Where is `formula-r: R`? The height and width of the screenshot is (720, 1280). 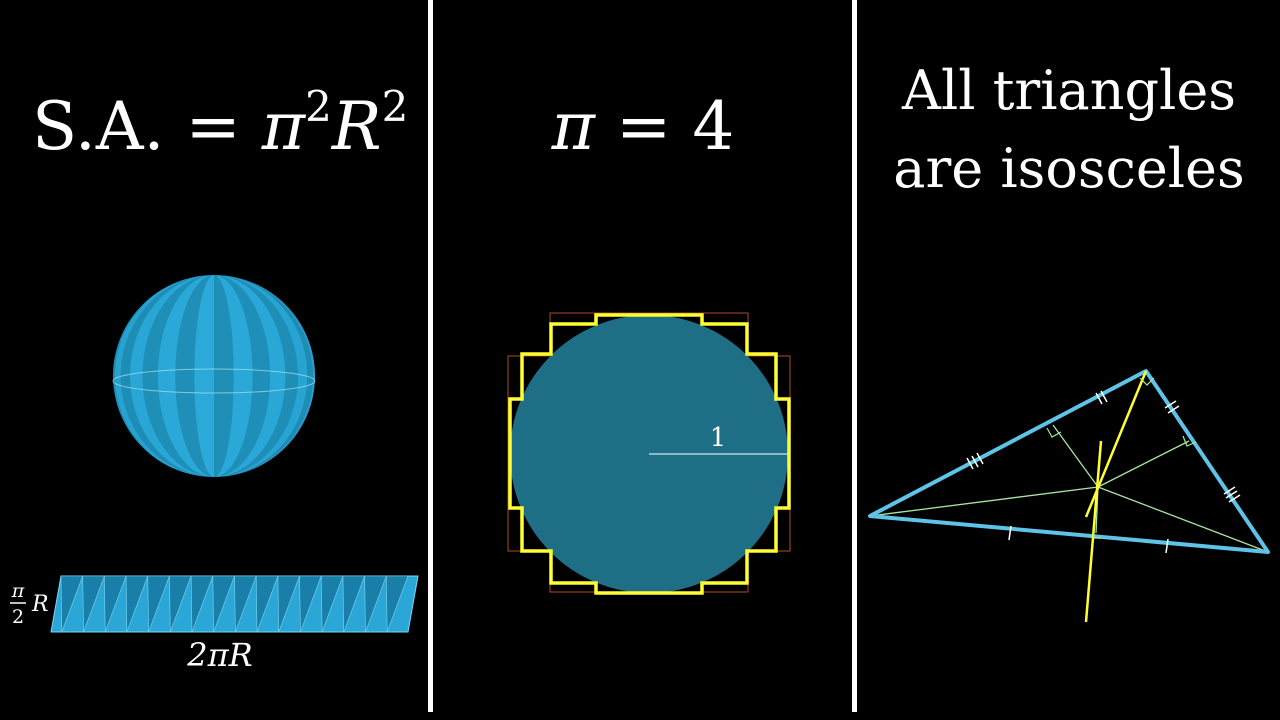
formula-r: R is located at coordinates (356, 126).